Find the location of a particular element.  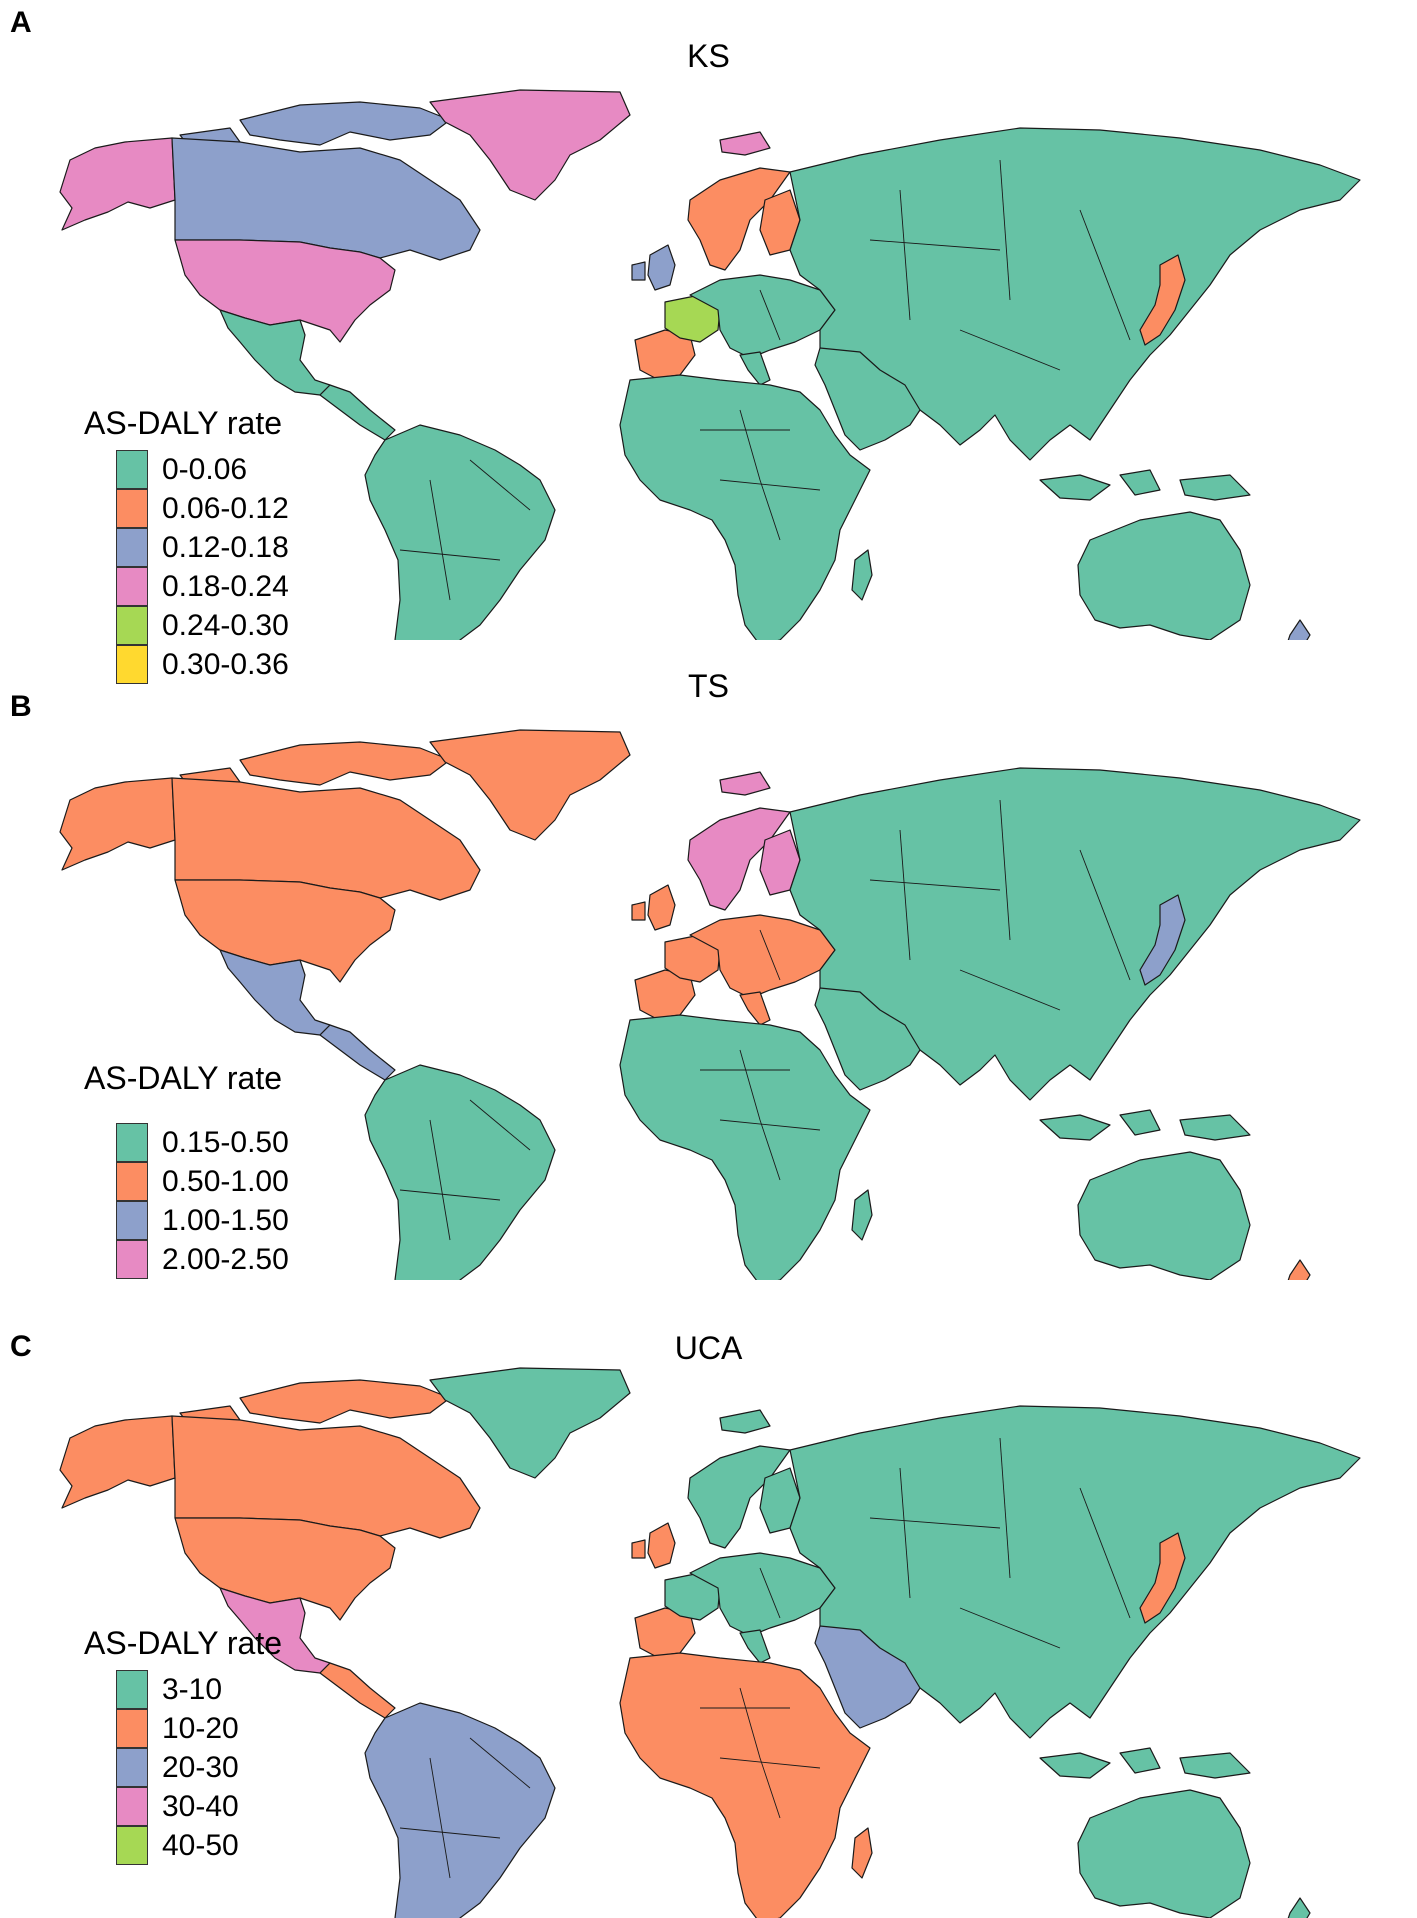

legend-item: 0.30-0.36 is located at coordinates (186, 664).